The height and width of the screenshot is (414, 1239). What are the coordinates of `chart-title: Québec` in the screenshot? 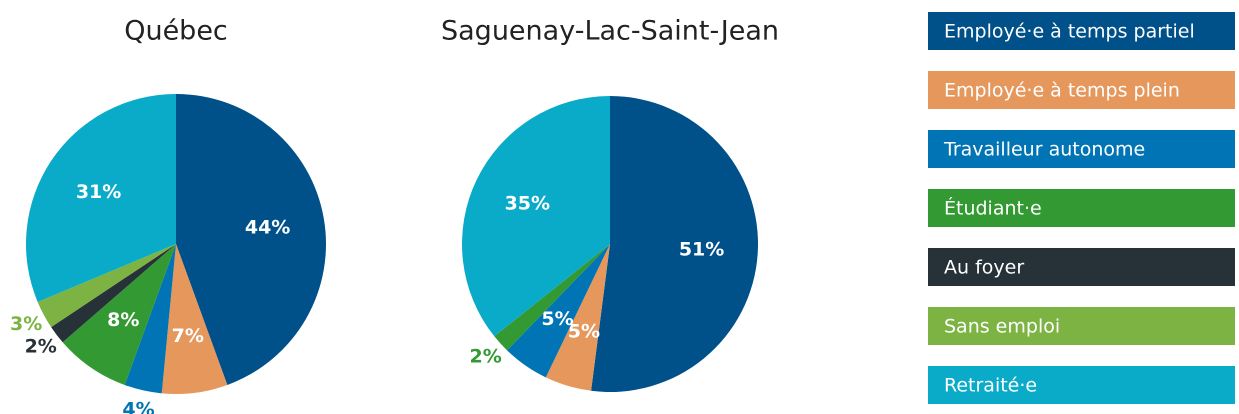 It's located at (176, 31).